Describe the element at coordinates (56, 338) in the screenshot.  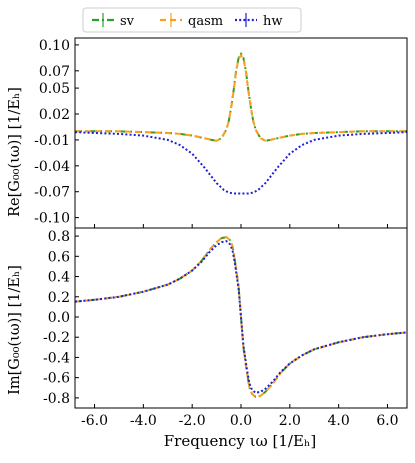
I see `y-tick-label: -0.2` at that location.